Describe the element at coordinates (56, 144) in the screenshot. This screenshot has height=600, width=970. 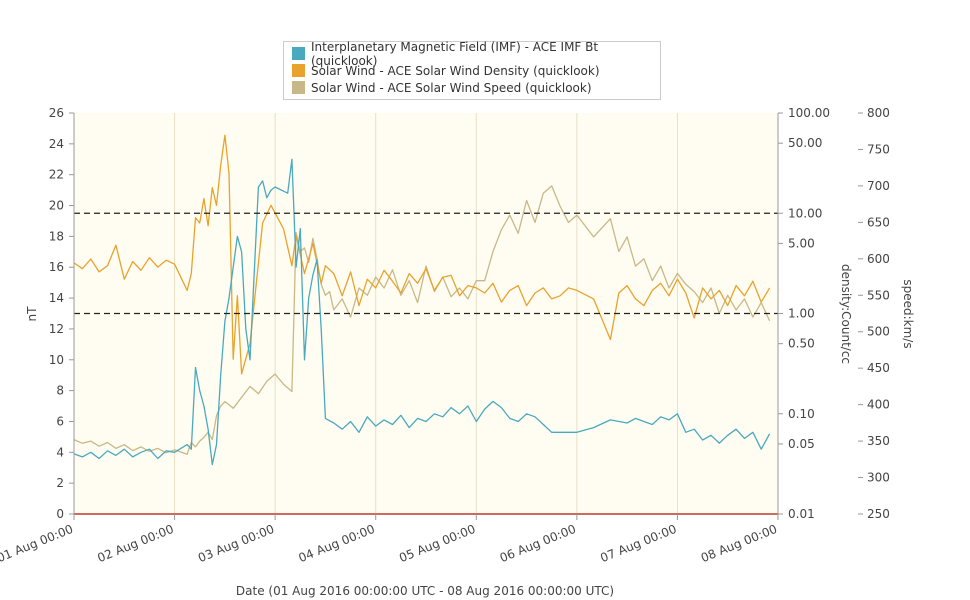
I see `left-tick-label: 24` at that location.